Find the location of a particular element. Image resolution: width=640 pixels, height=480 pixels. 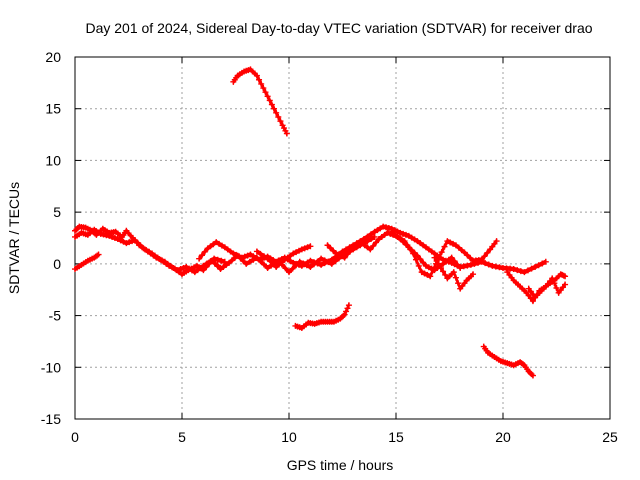

y-tick-label: 10 is located at coordinates (53, 160).